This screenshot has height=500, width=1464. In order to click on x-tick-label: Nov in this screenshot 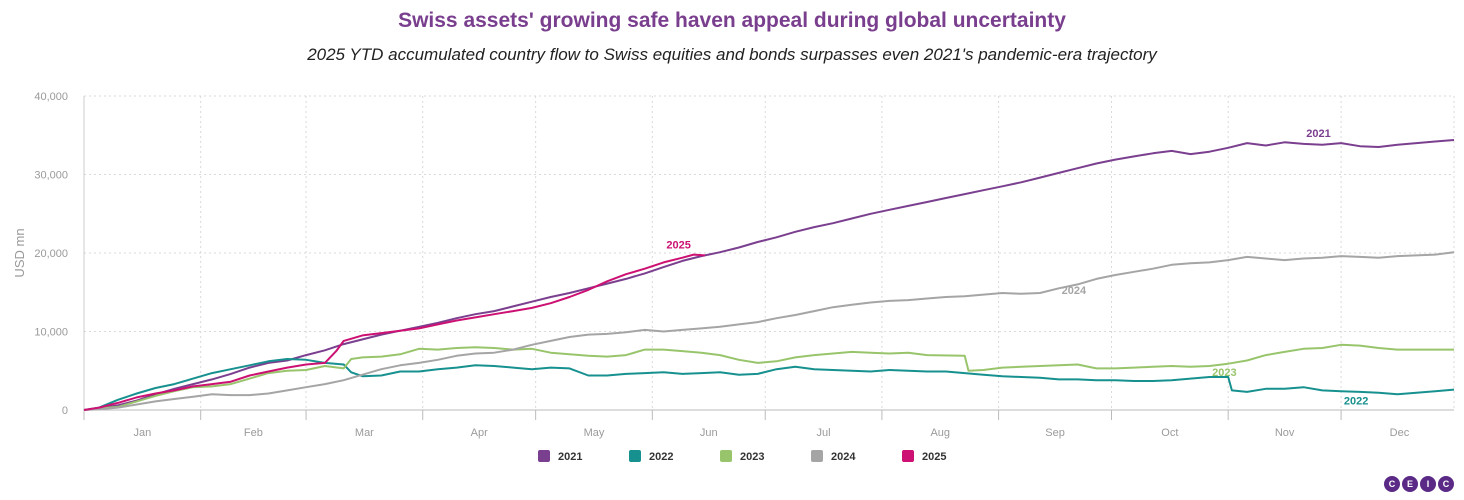, I will do `click(1285, 433)`.